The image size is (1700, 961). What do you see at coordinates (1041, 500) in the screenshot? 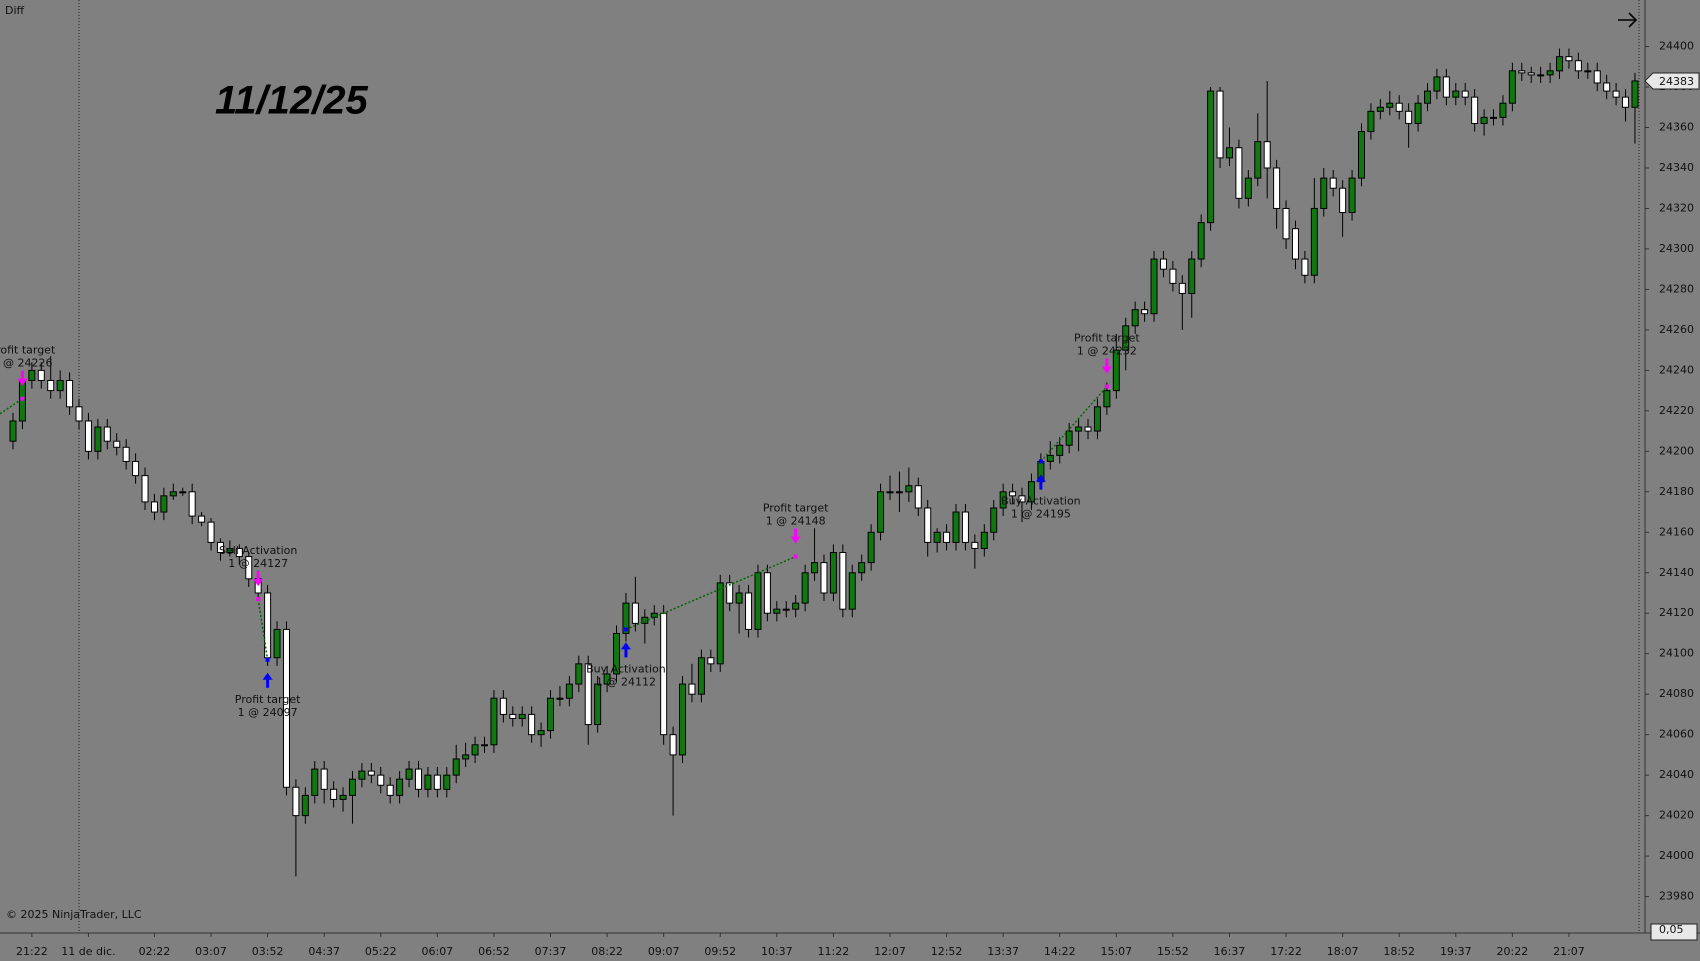
I see `trade-label: Buy Activation` at bounding box center [1041, 500].